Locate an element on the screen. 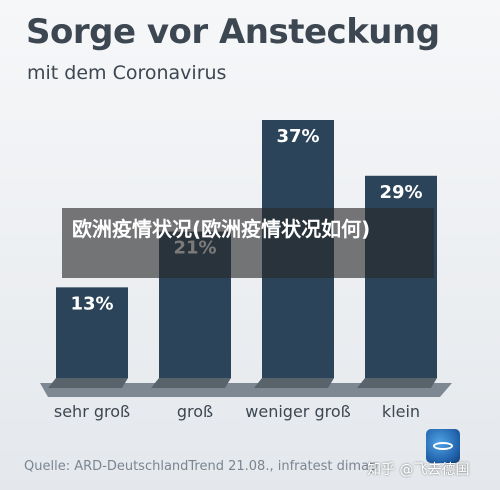  category-label: weniger groß is located at coordinates (297, 411).